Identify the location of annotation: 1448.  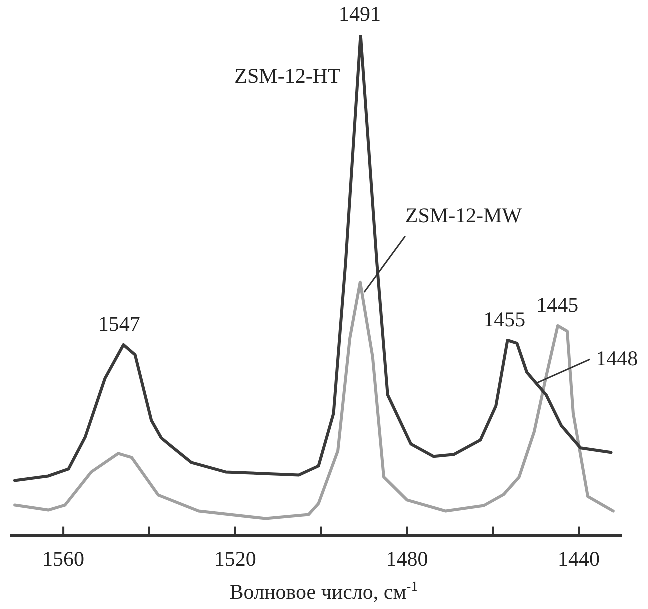
(617, 358).